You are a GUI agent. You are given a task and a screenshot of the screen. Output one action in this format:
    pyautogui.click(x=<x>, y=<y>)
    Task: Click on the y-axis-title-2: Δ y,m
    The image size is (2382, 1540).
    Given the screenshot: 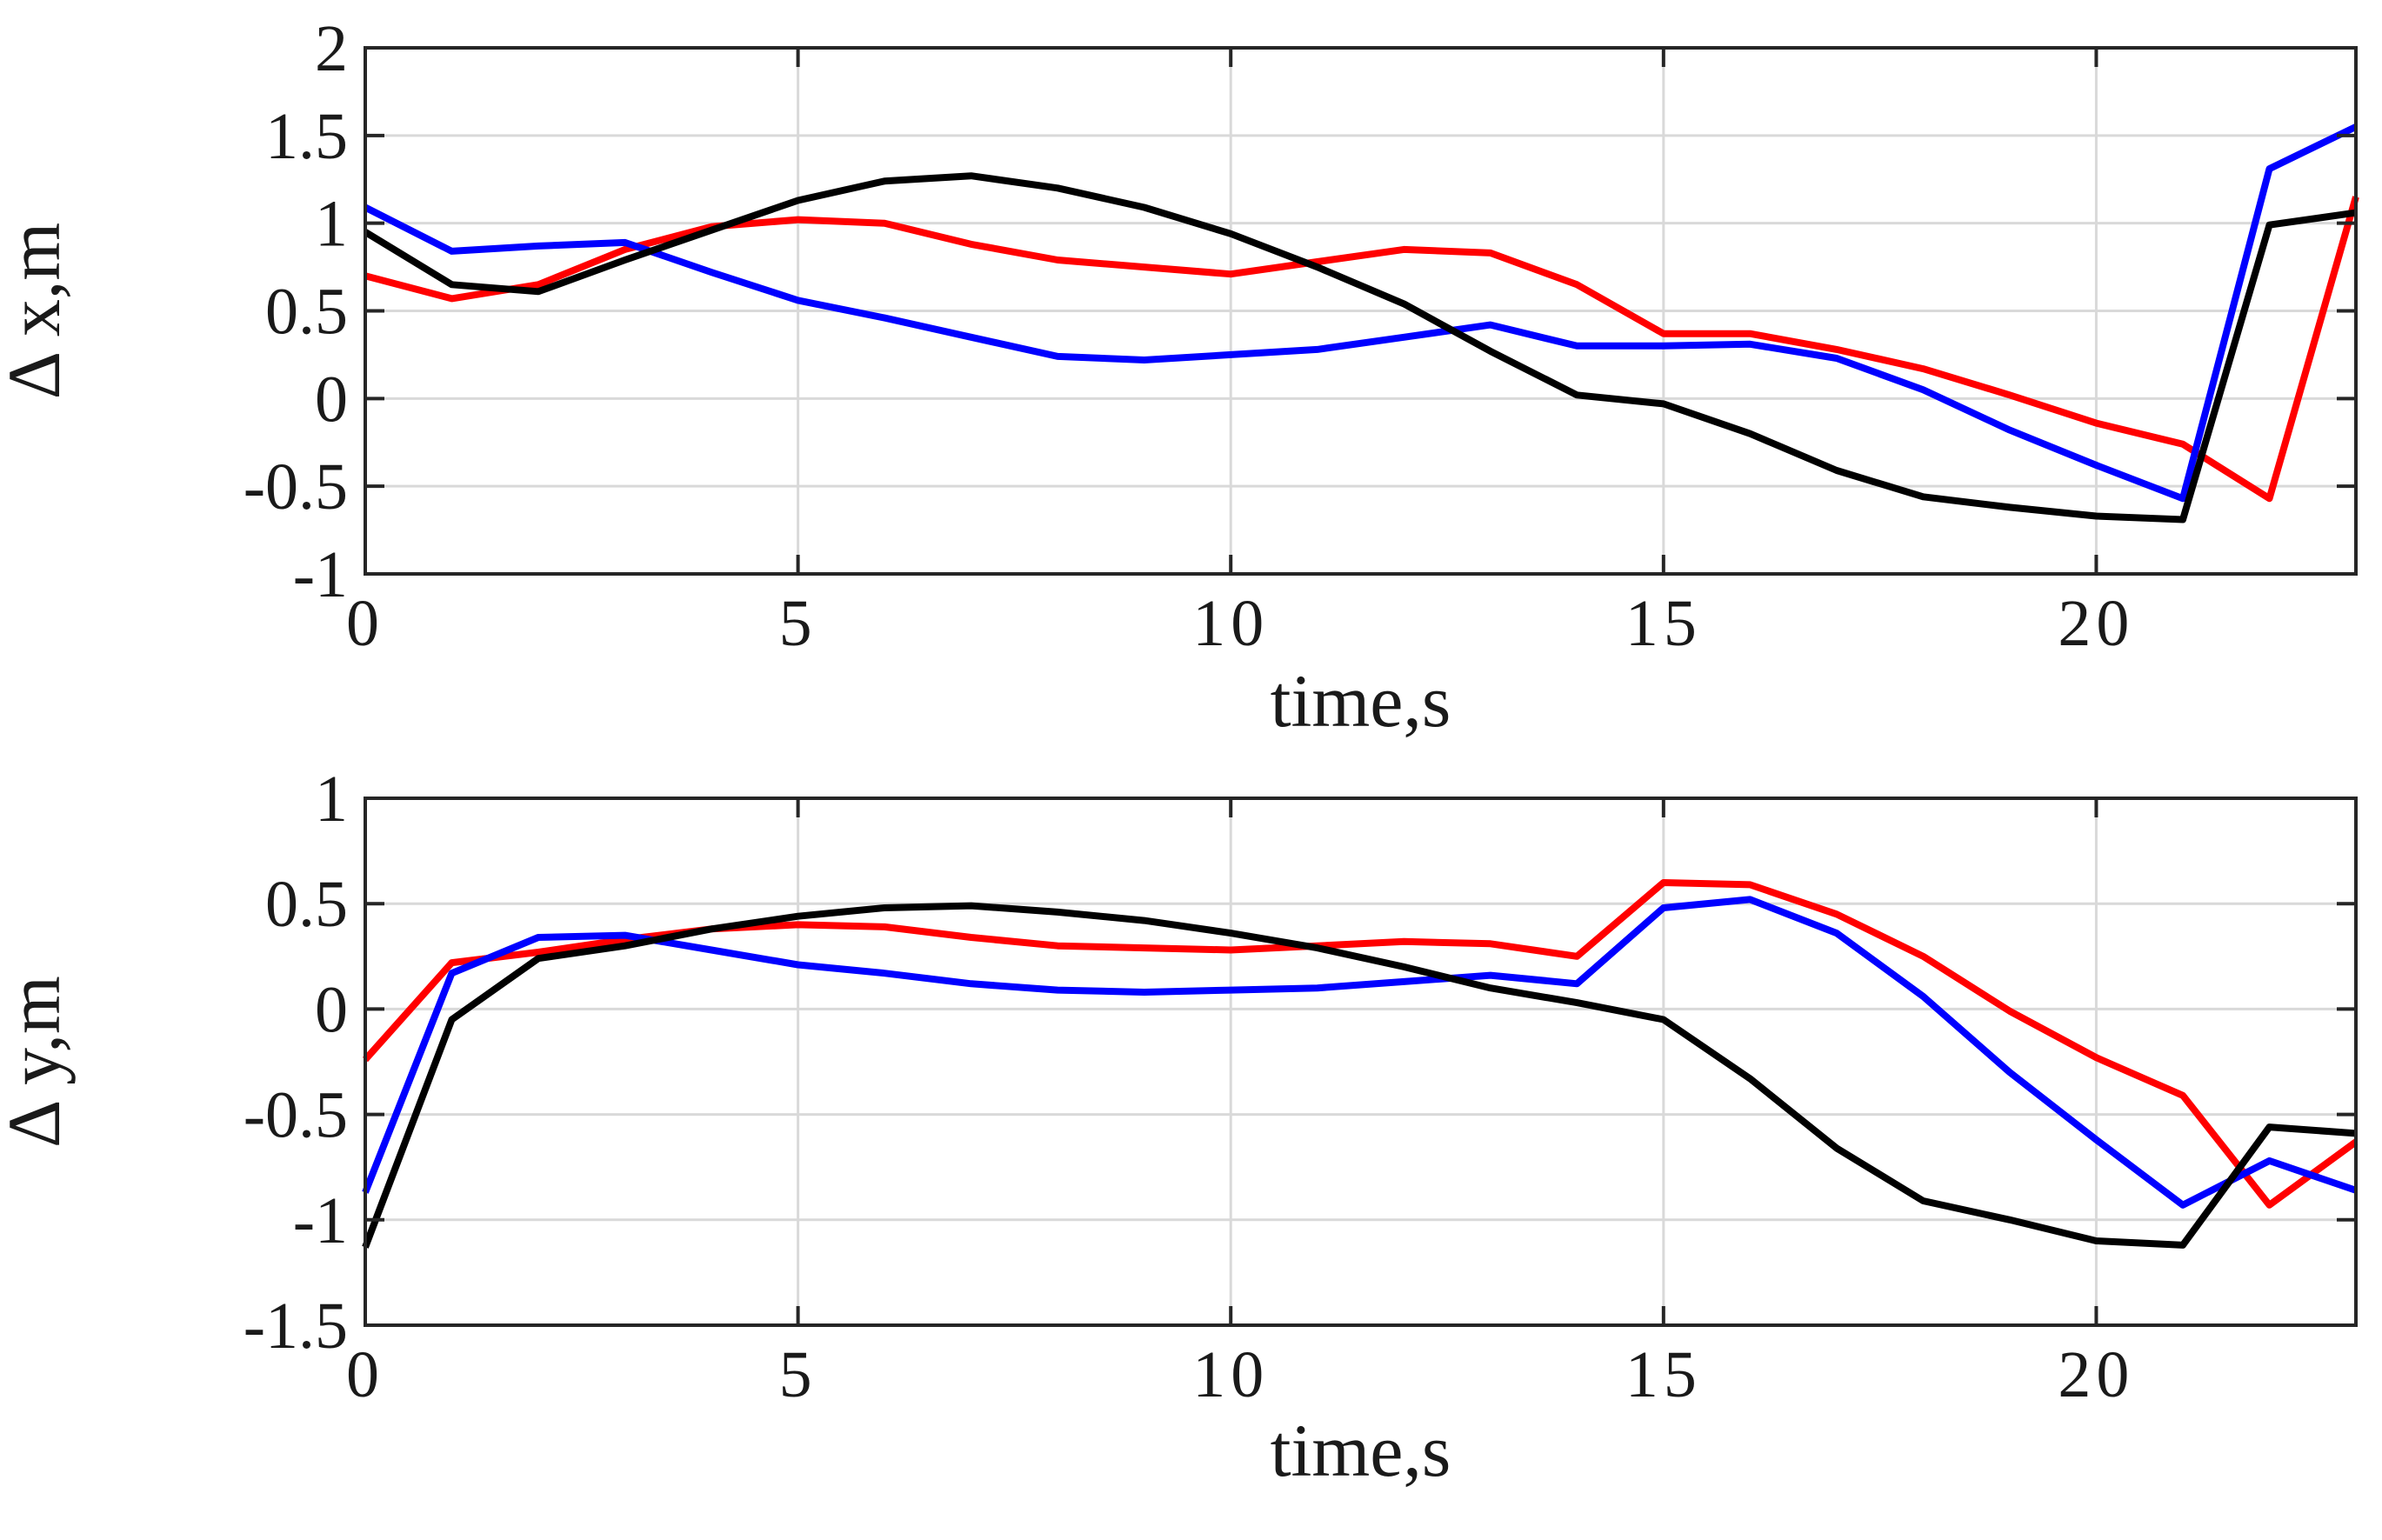 What is the action you would take?
    pyautogui.click(x=38, y=1062)
    